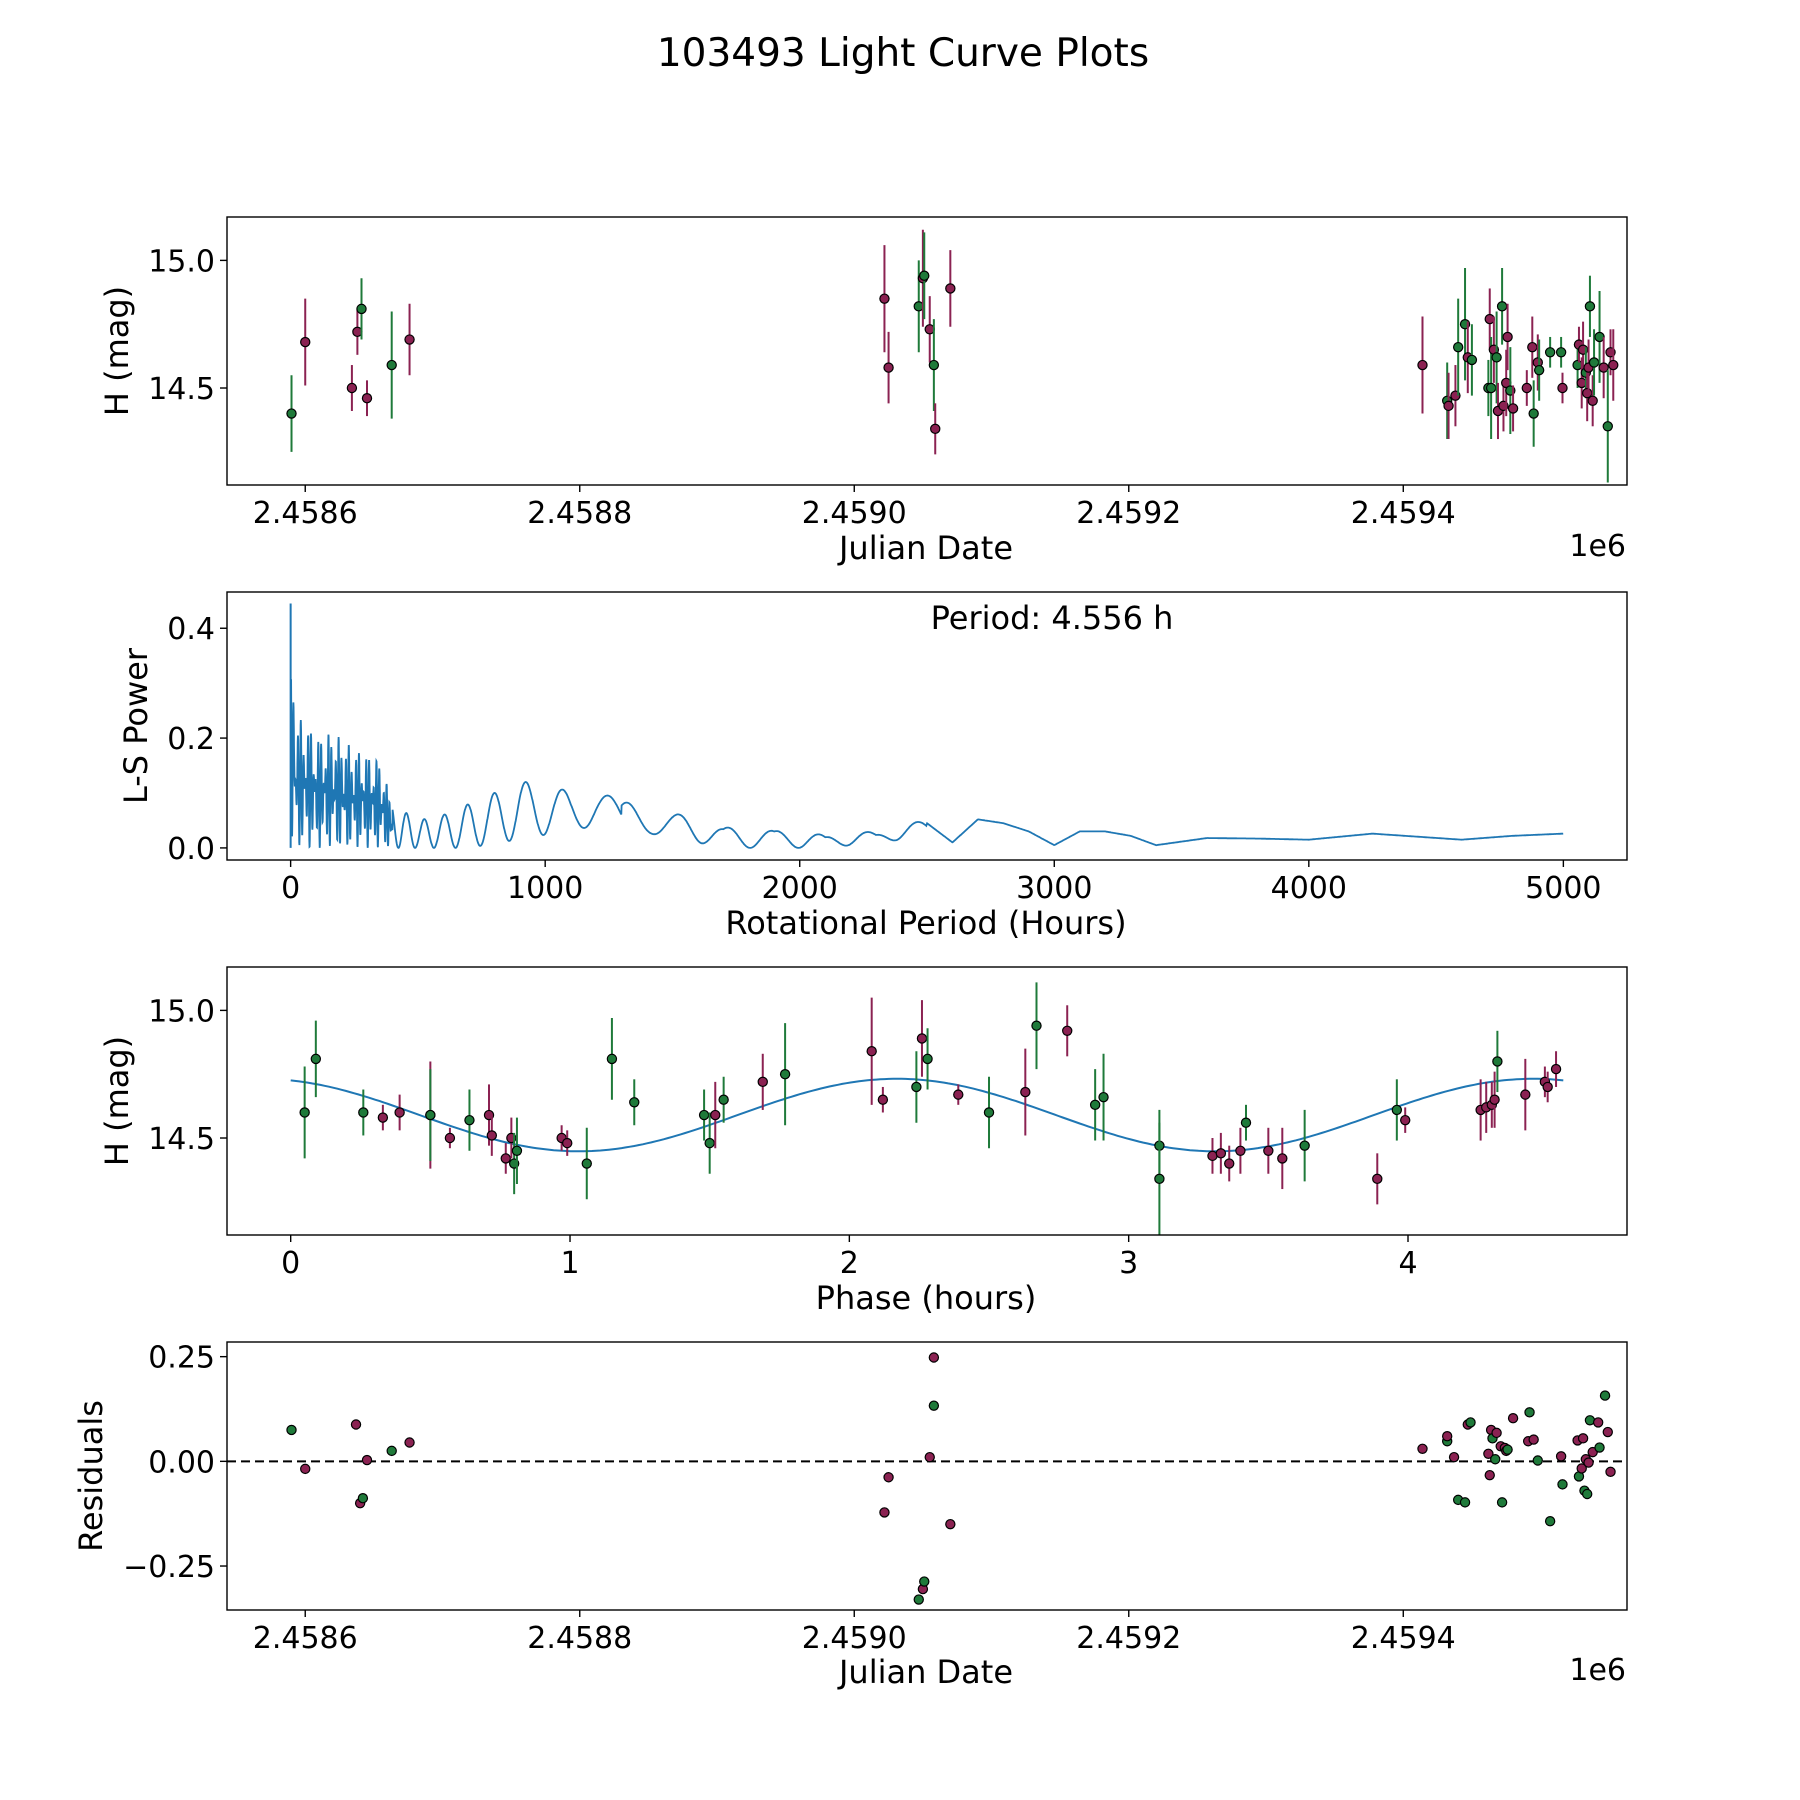 This screenshot has height=1800, width=1800. Describe the element at coordinates (1403, 513) in the screenshot. I see `light-curve-x-tick-label: 2.4594` at that location.